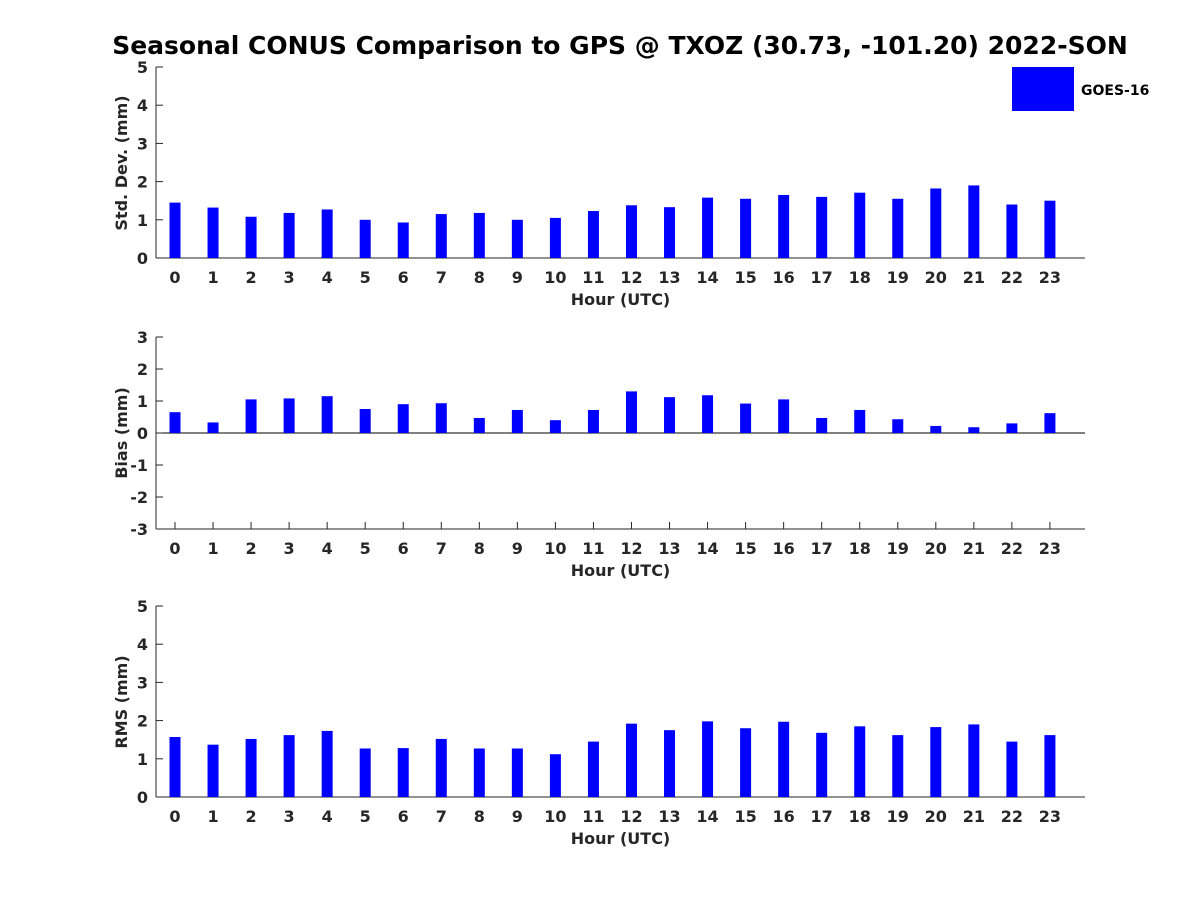 The image size is (1200, 900). What do you see at coordinates (121, 433) in the screenshot?
I see `y-axis-label: Bias (mm)` at bounding box center [121, 433].